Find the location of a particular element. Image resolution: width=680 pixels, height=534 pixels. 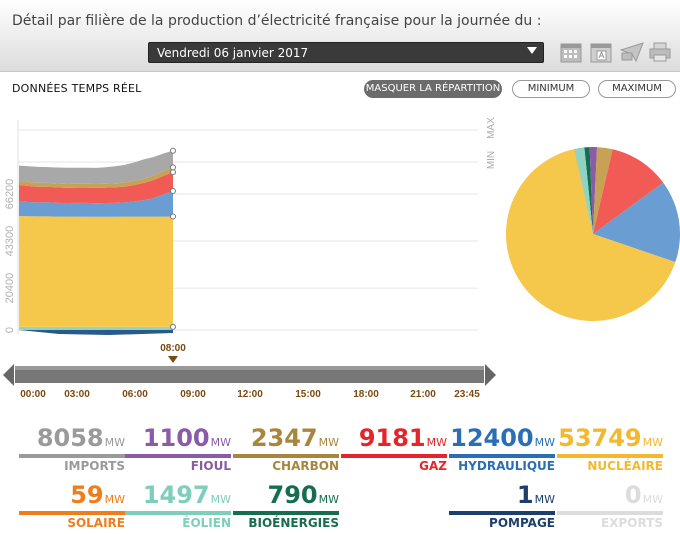

area-nucléaire is located at coordinates (96, 271).